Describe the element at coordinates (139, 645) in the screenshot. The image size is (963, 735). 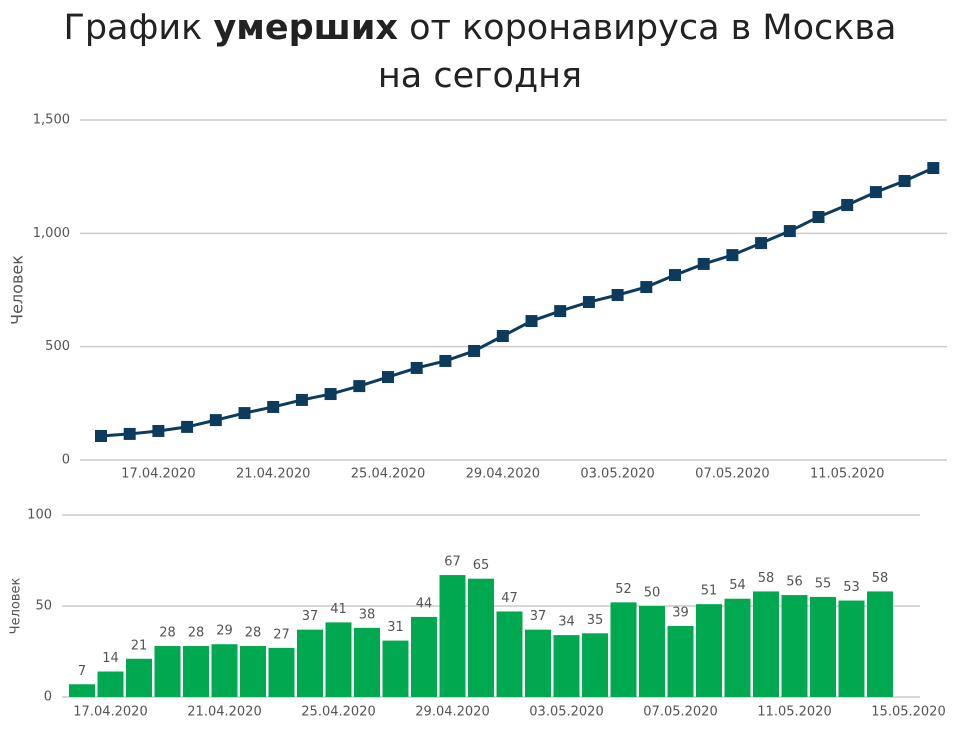
I see `data-label: 21` at that location.